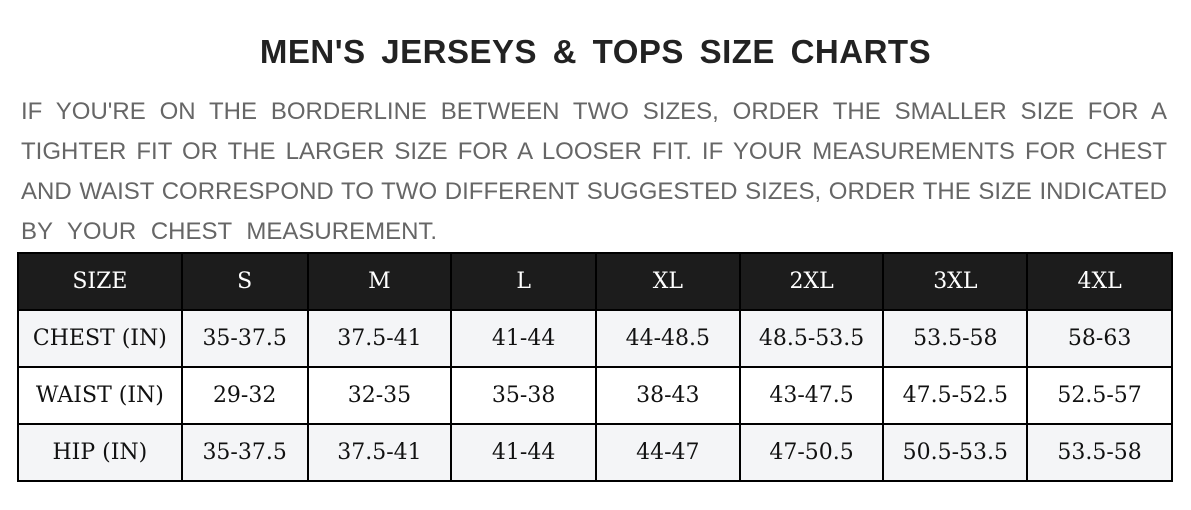  What do you see at coordinates (667, 452) in the screenshot?
I see `table-cell: 44-47` at bounding box center [667, 452].